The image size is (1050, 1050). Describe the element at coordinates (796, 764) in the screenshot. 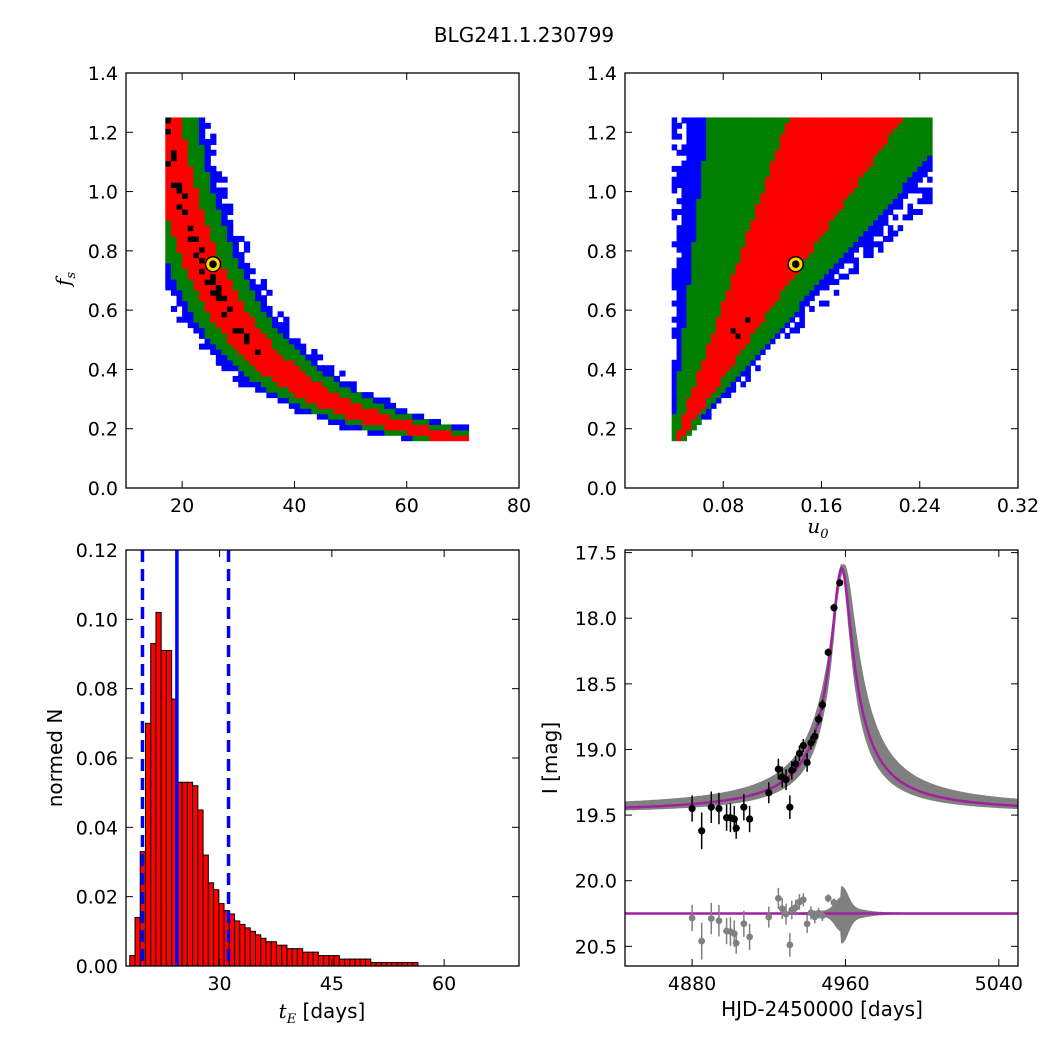

I see `data-point` at that location.